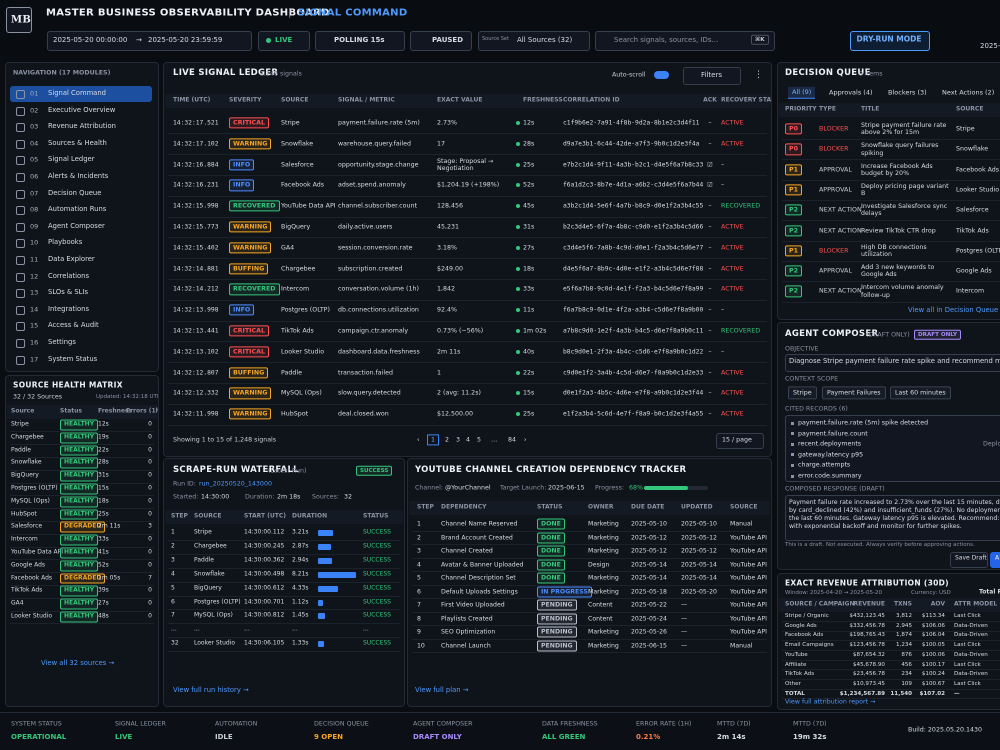 Image resolution: width=1000 pixels, height=750 pixels. What do you see at coordinates (854, 393) in the screenshot?
I see `scope-chip: Payment Failures` at bounding box center [854, 393].